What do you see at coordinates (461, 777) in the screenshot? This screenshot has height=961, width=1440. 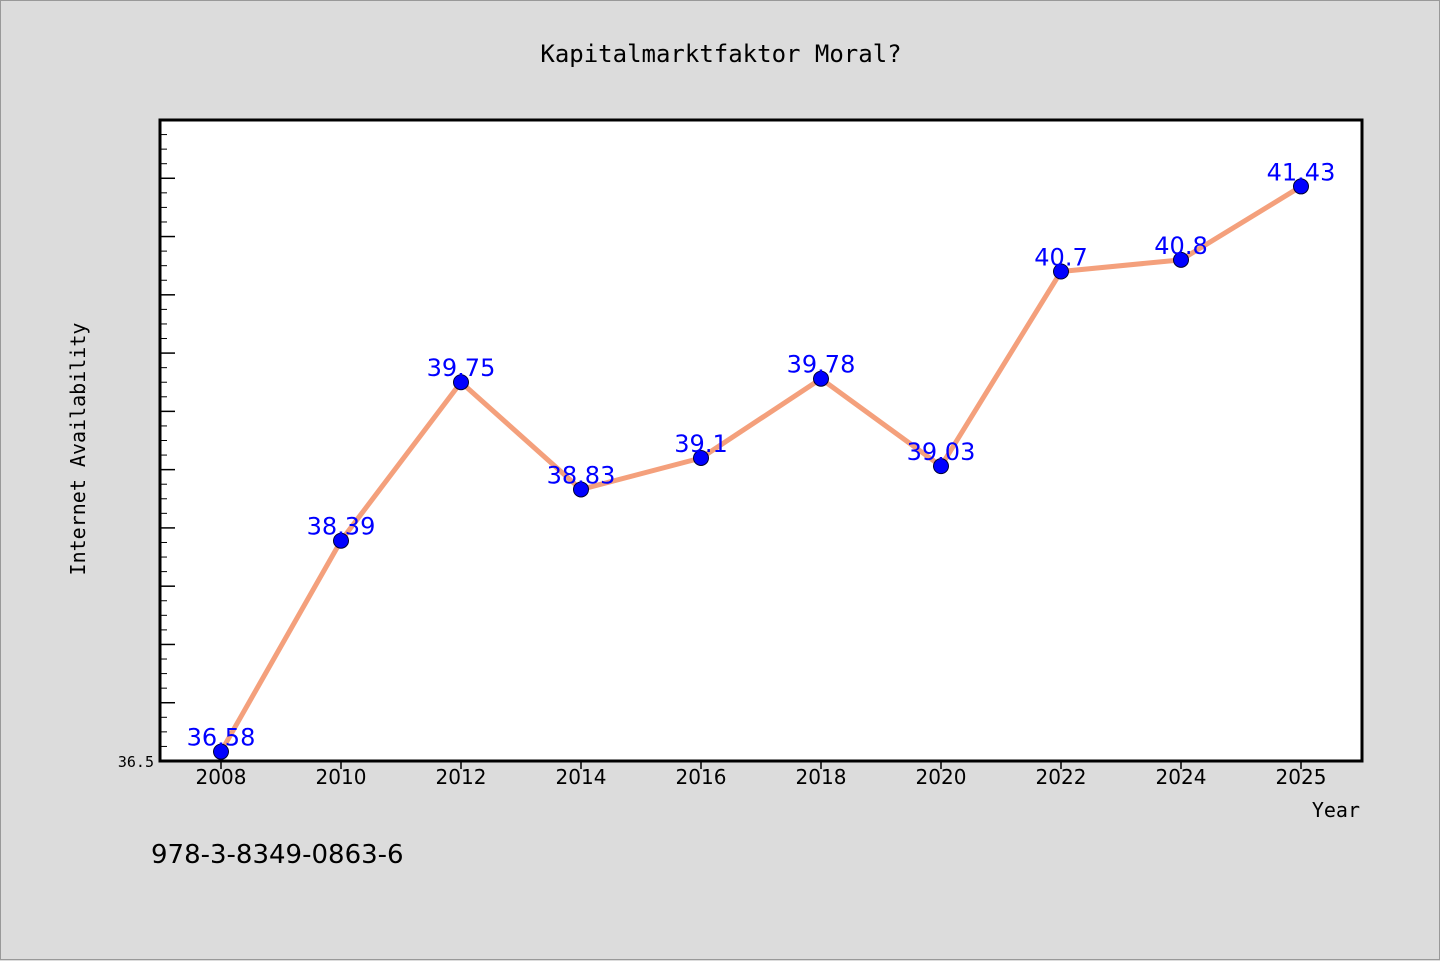 I see `x-tick-label: 2012` at bounding box center [461, 777].